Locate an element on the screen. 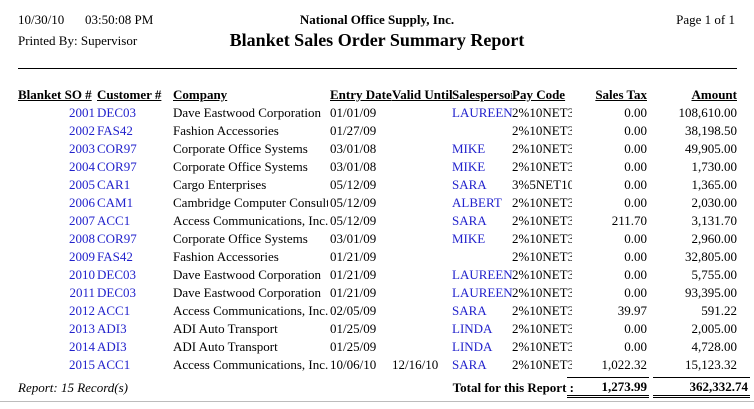 This screenshot has width=754, height=409. cell-blanket-so: 2010 is located at coordinates (82, 274).